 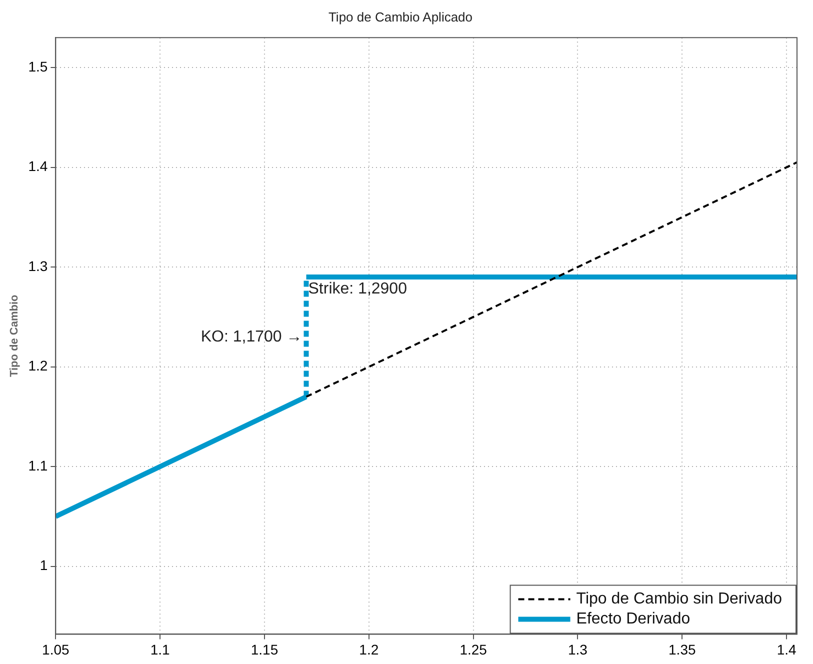 What do you see at coordinates (682, 649) in the screenshot?
I see `x-tick-label: 1.35` at bounding box center [682, 649].